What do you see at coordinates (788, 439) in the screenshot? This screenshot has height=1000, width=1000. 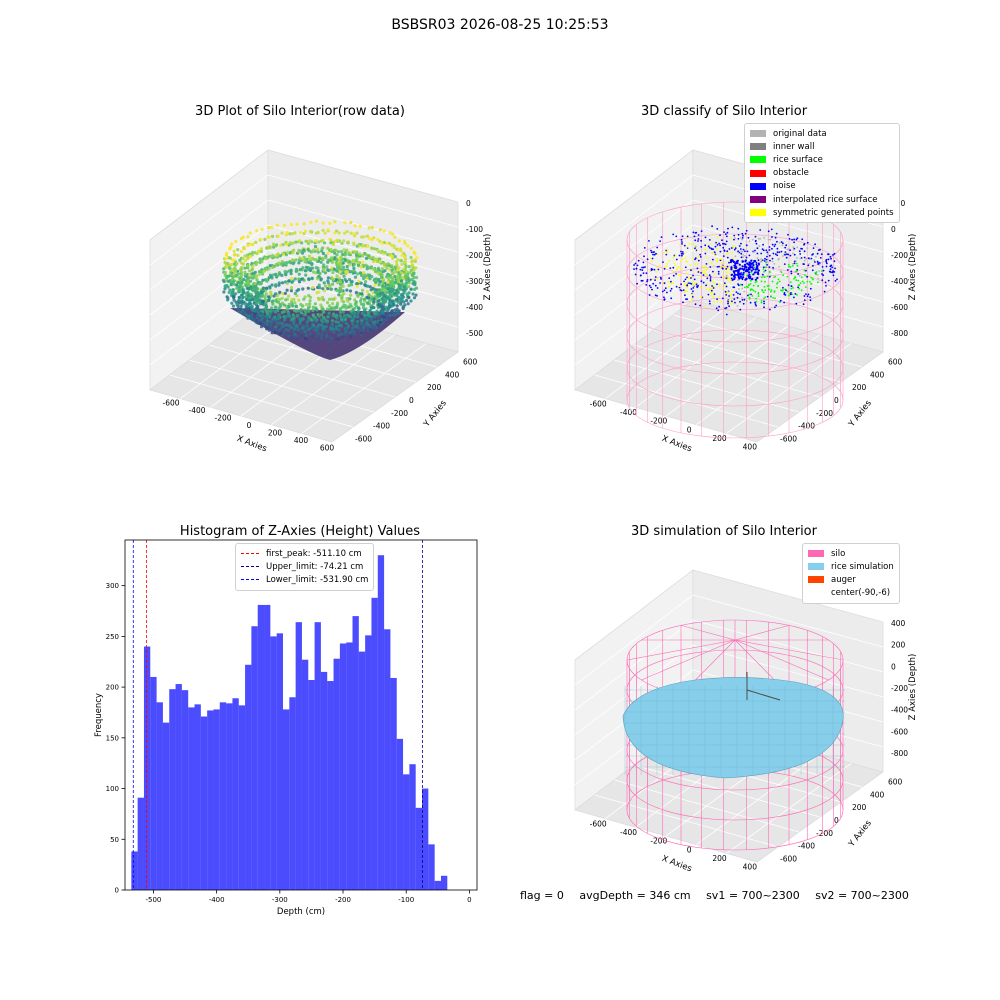 I see `y-tick-label: -600` at bounding box center [788, 439].